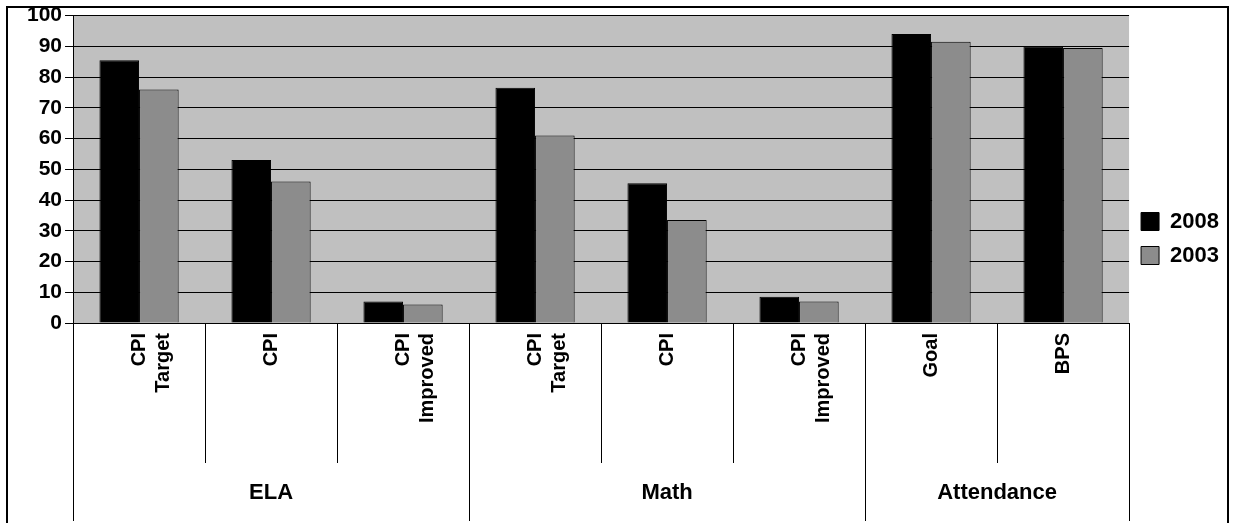 This screenshot has height=523, width=1235. What do you see at coordinates (271, 492) in the screenshot?
I see `text: ELA` at bounding box center [271, 492].